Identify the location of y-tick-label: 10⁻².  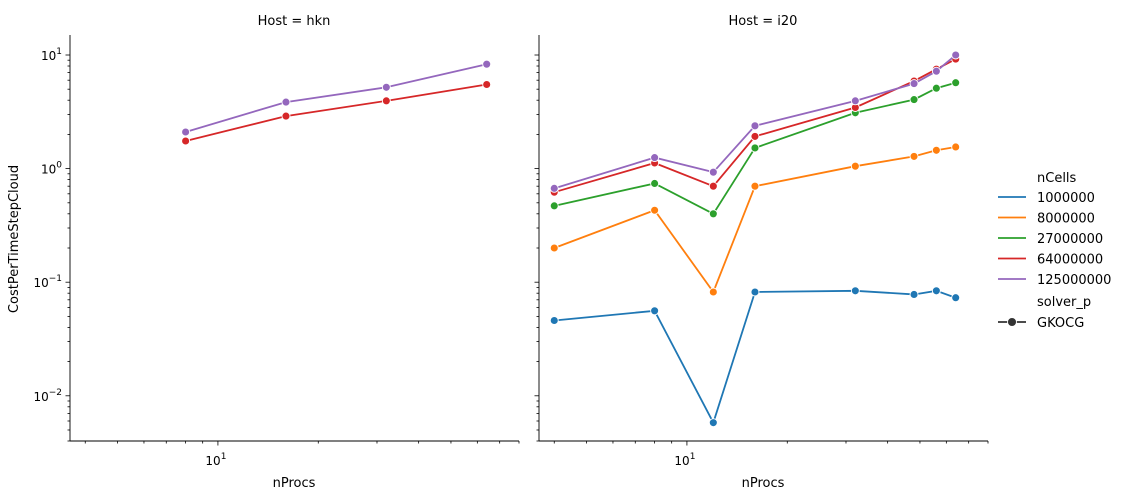
(47, 396).